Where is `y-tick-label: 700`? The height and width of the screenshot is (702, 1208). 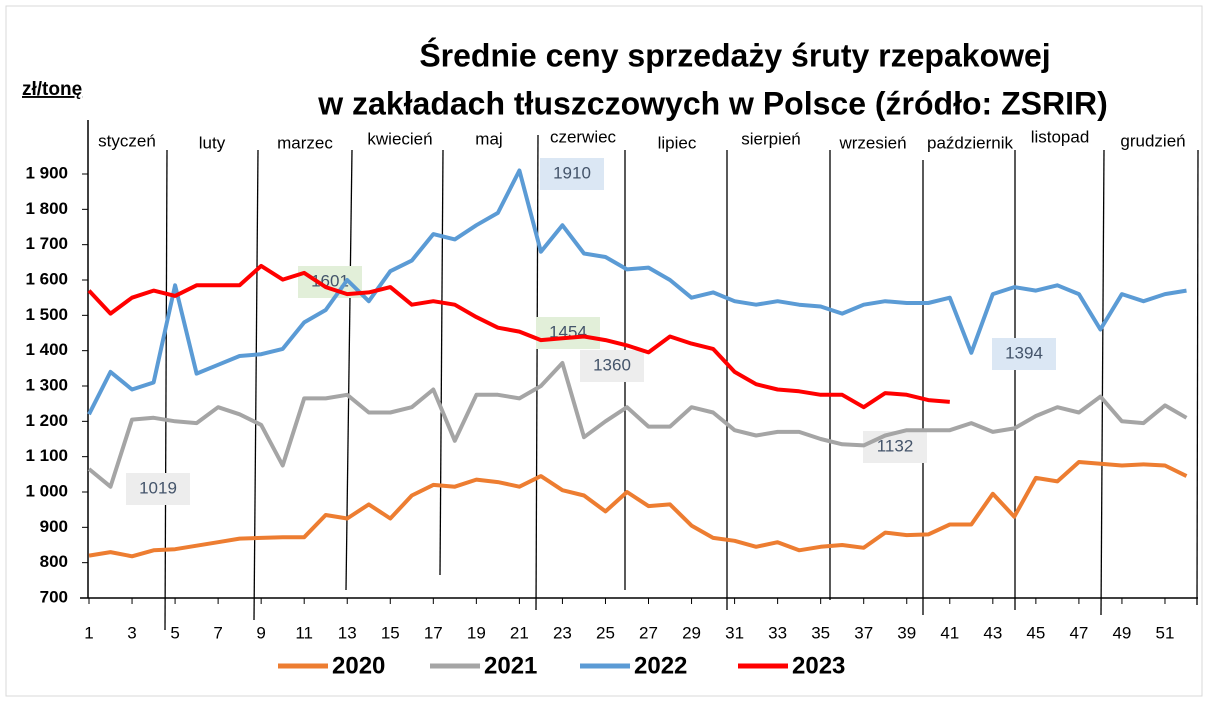 y-tick-label: 700 is located at coordinates (54, 596).